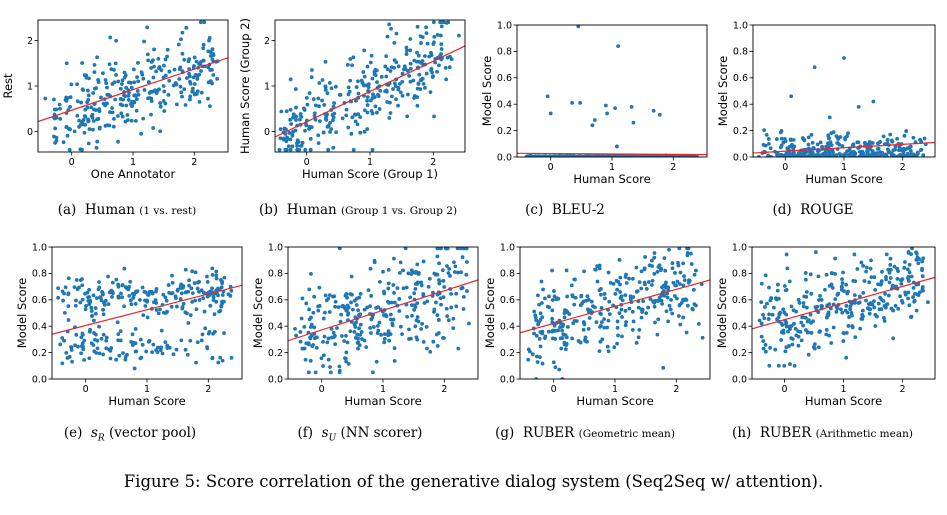 The height and width of the screenshot is (515, 947). Describe the element at coordinates (673, 167) in the screenshot. I see `x-tick-label: 2` at that location.